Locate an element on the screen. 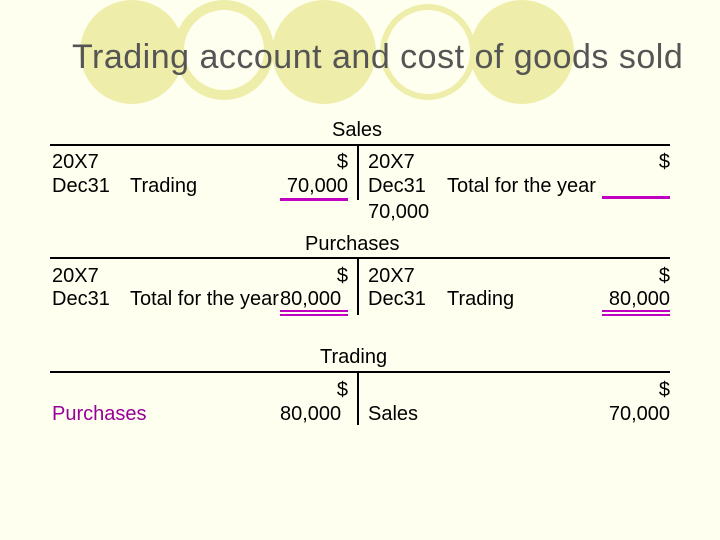 This screenshot has width=720, height=540. sales-debit-underline is located at coordinates (314, 199).